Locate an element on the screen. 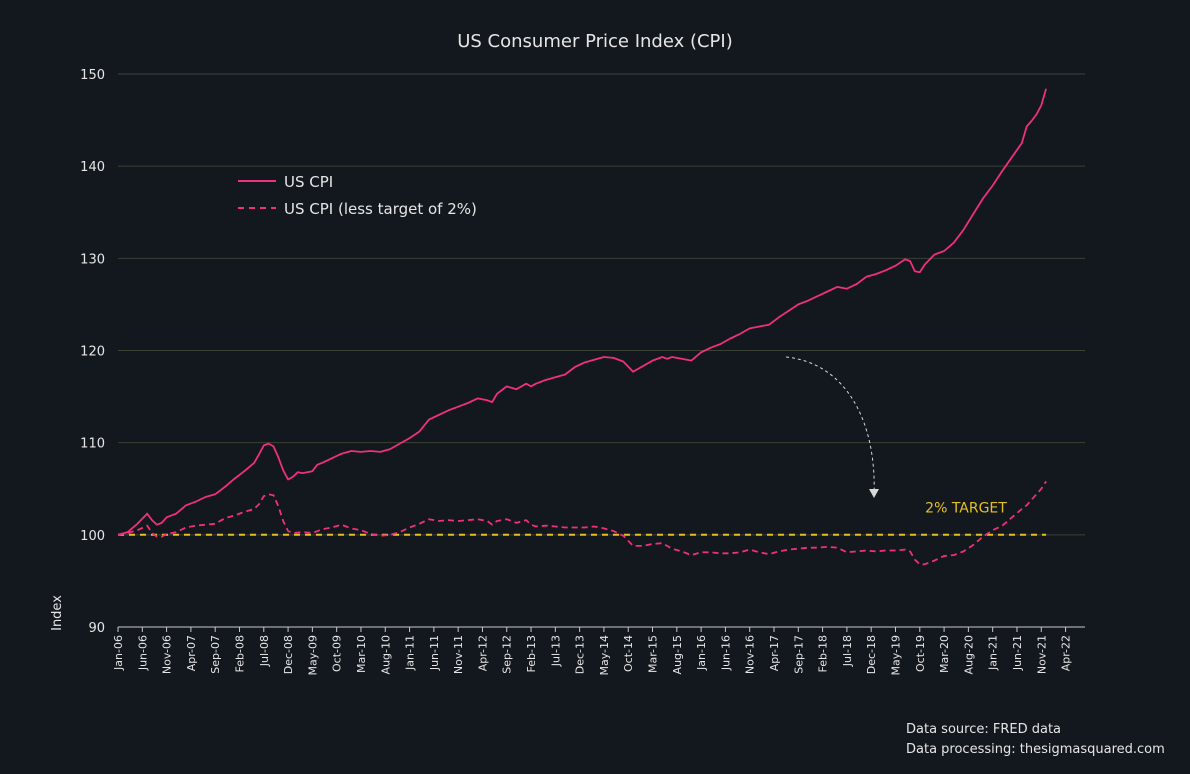  y-axis-ticks: 90 100 110 120 130 140 150 is located at coordinates (92, 352).